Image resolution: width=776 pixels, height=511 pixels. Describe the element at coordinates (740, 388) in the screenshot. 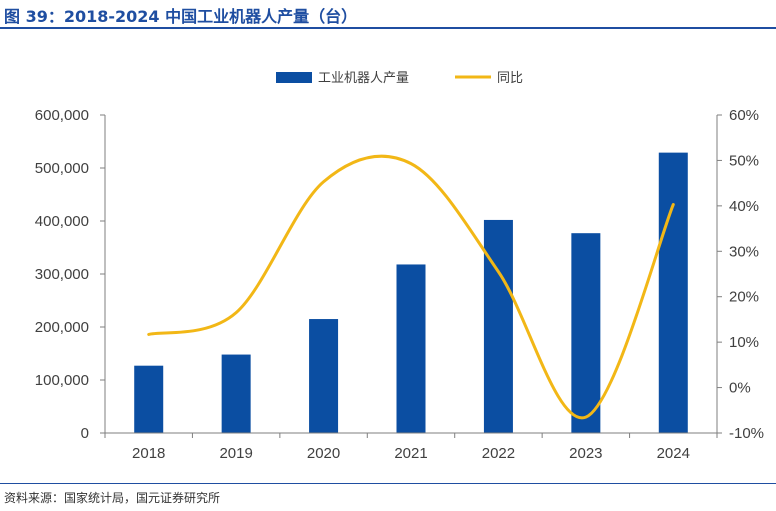

I see `right-tick-label: 0%` at that location.